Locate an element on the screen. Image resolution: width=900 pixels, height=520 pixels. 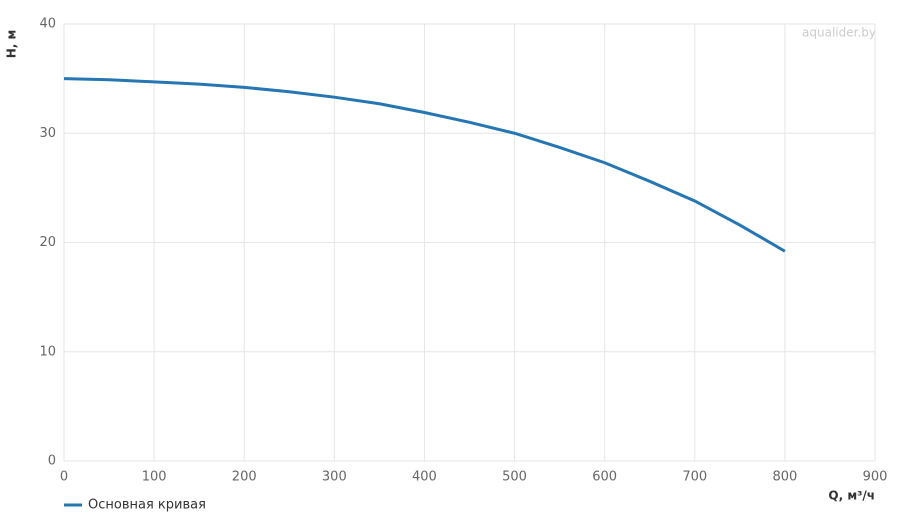
x-tick-label: 300 is located at coordinates (334, 477).